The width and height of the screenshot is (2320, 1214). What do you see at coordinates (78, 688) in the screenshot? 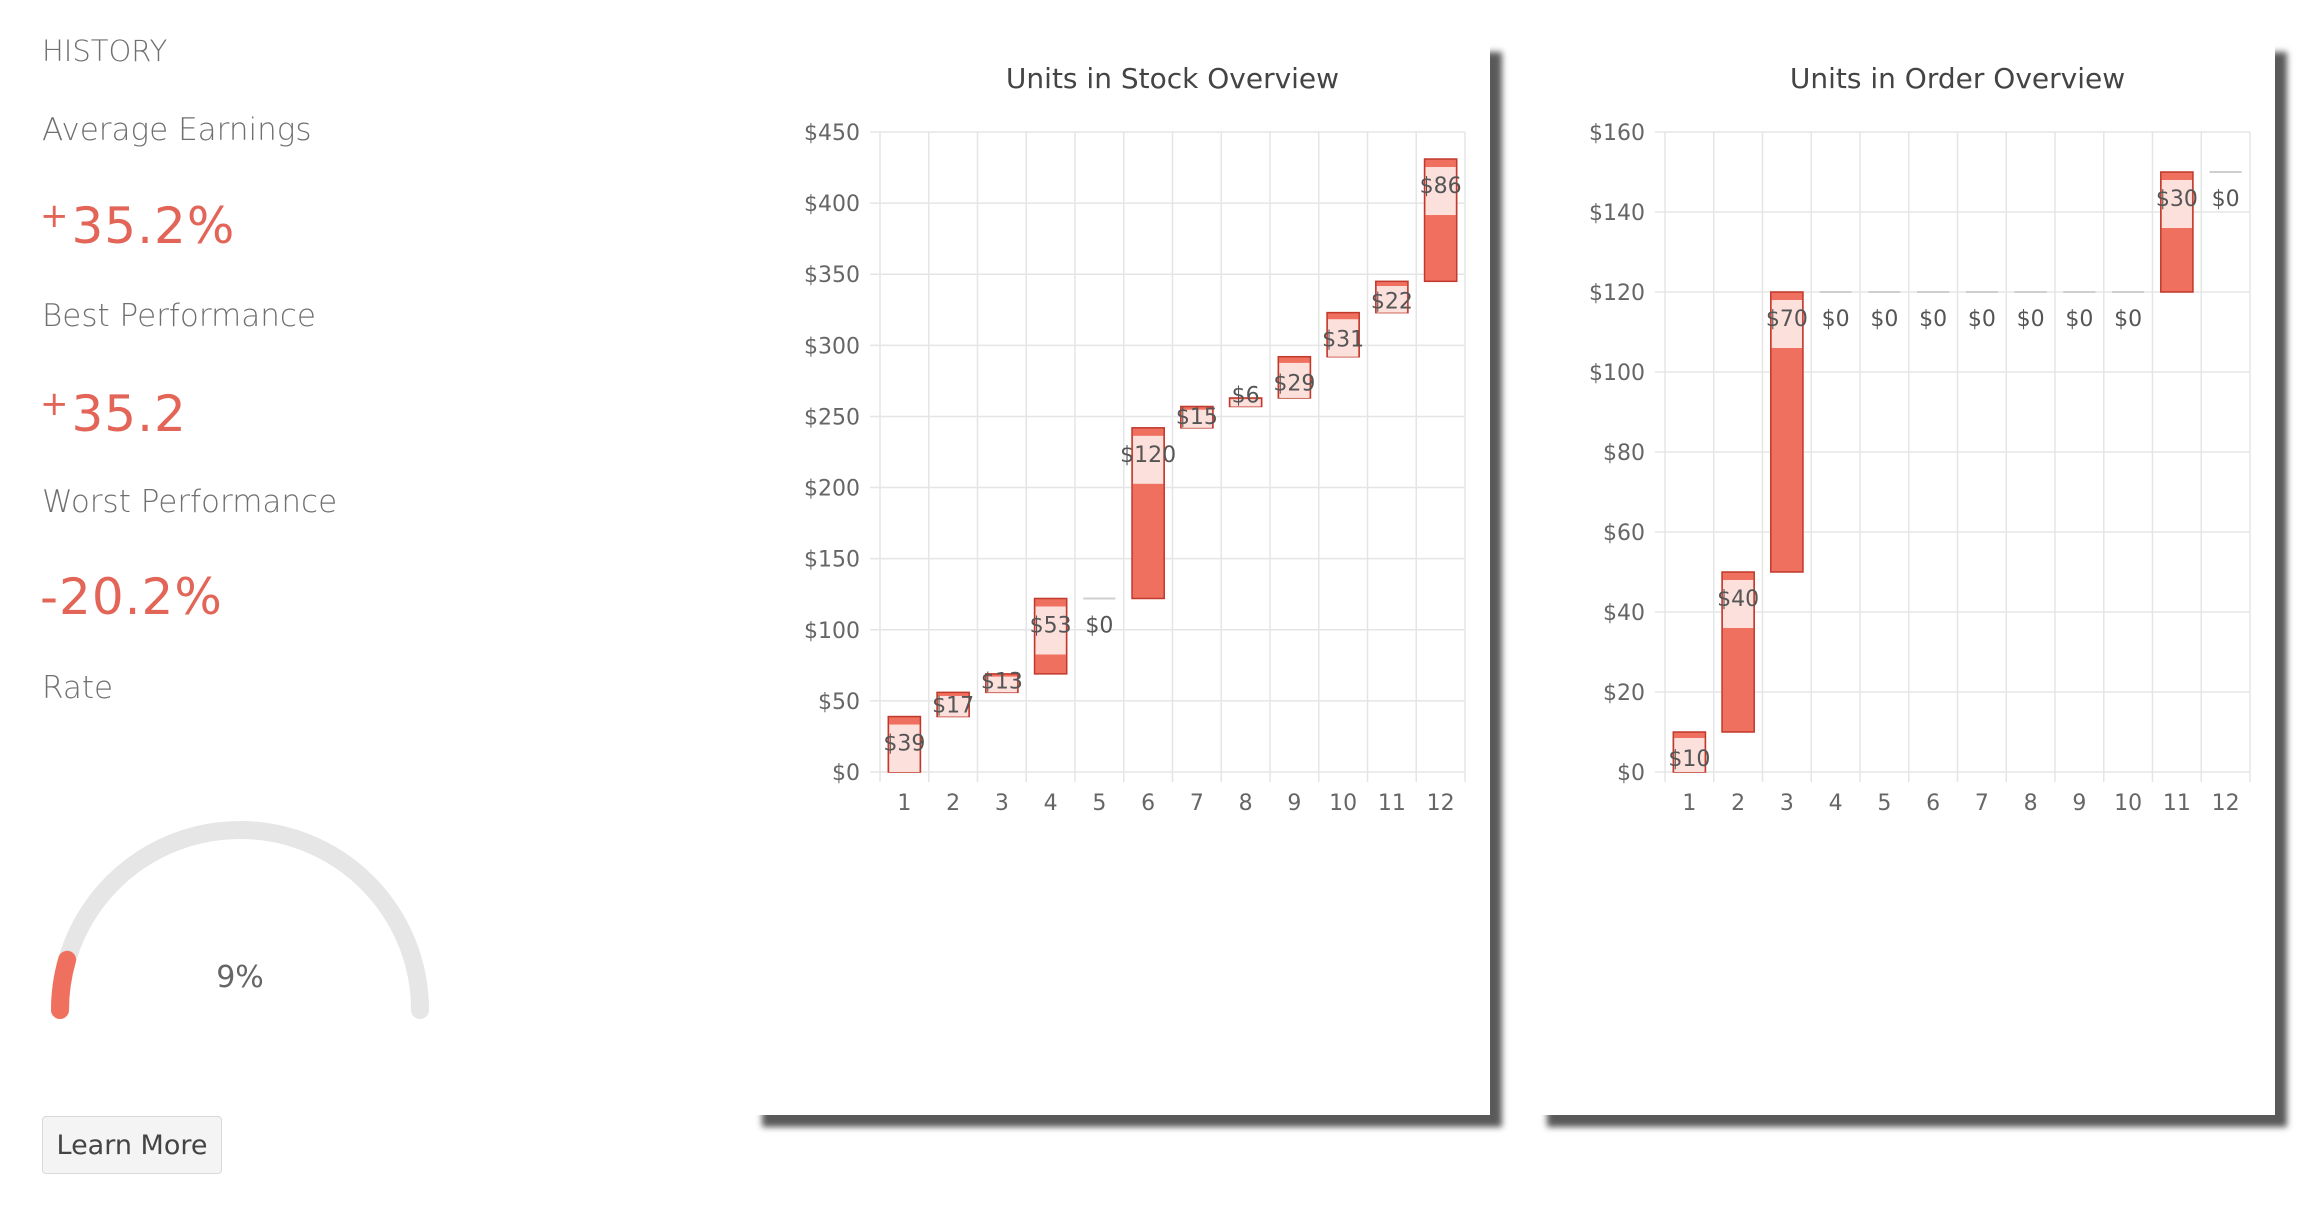
I see `rate-label: Rate` at bounding box center [78, 688].